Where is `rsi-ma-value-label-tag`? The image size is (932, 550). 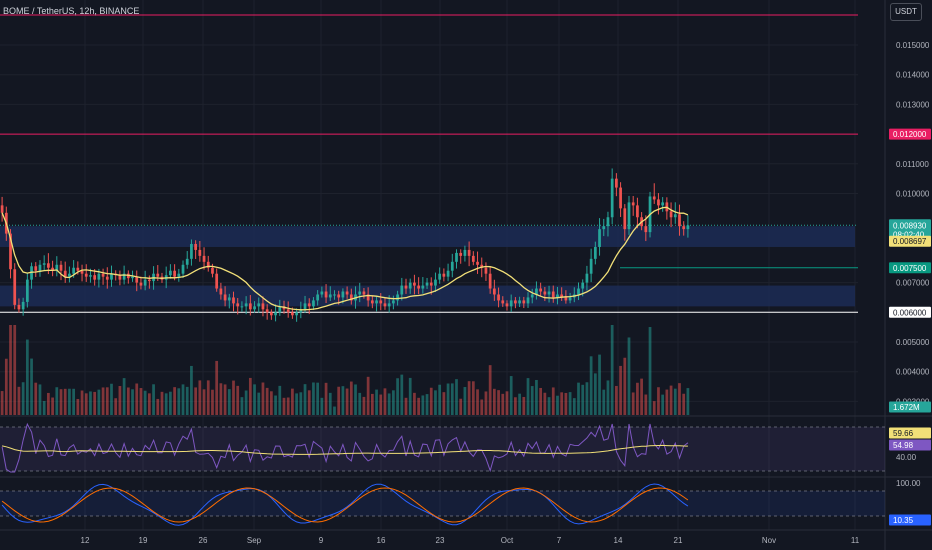 rsi-ma-value-label-tag is located at coordinates (910, 433).